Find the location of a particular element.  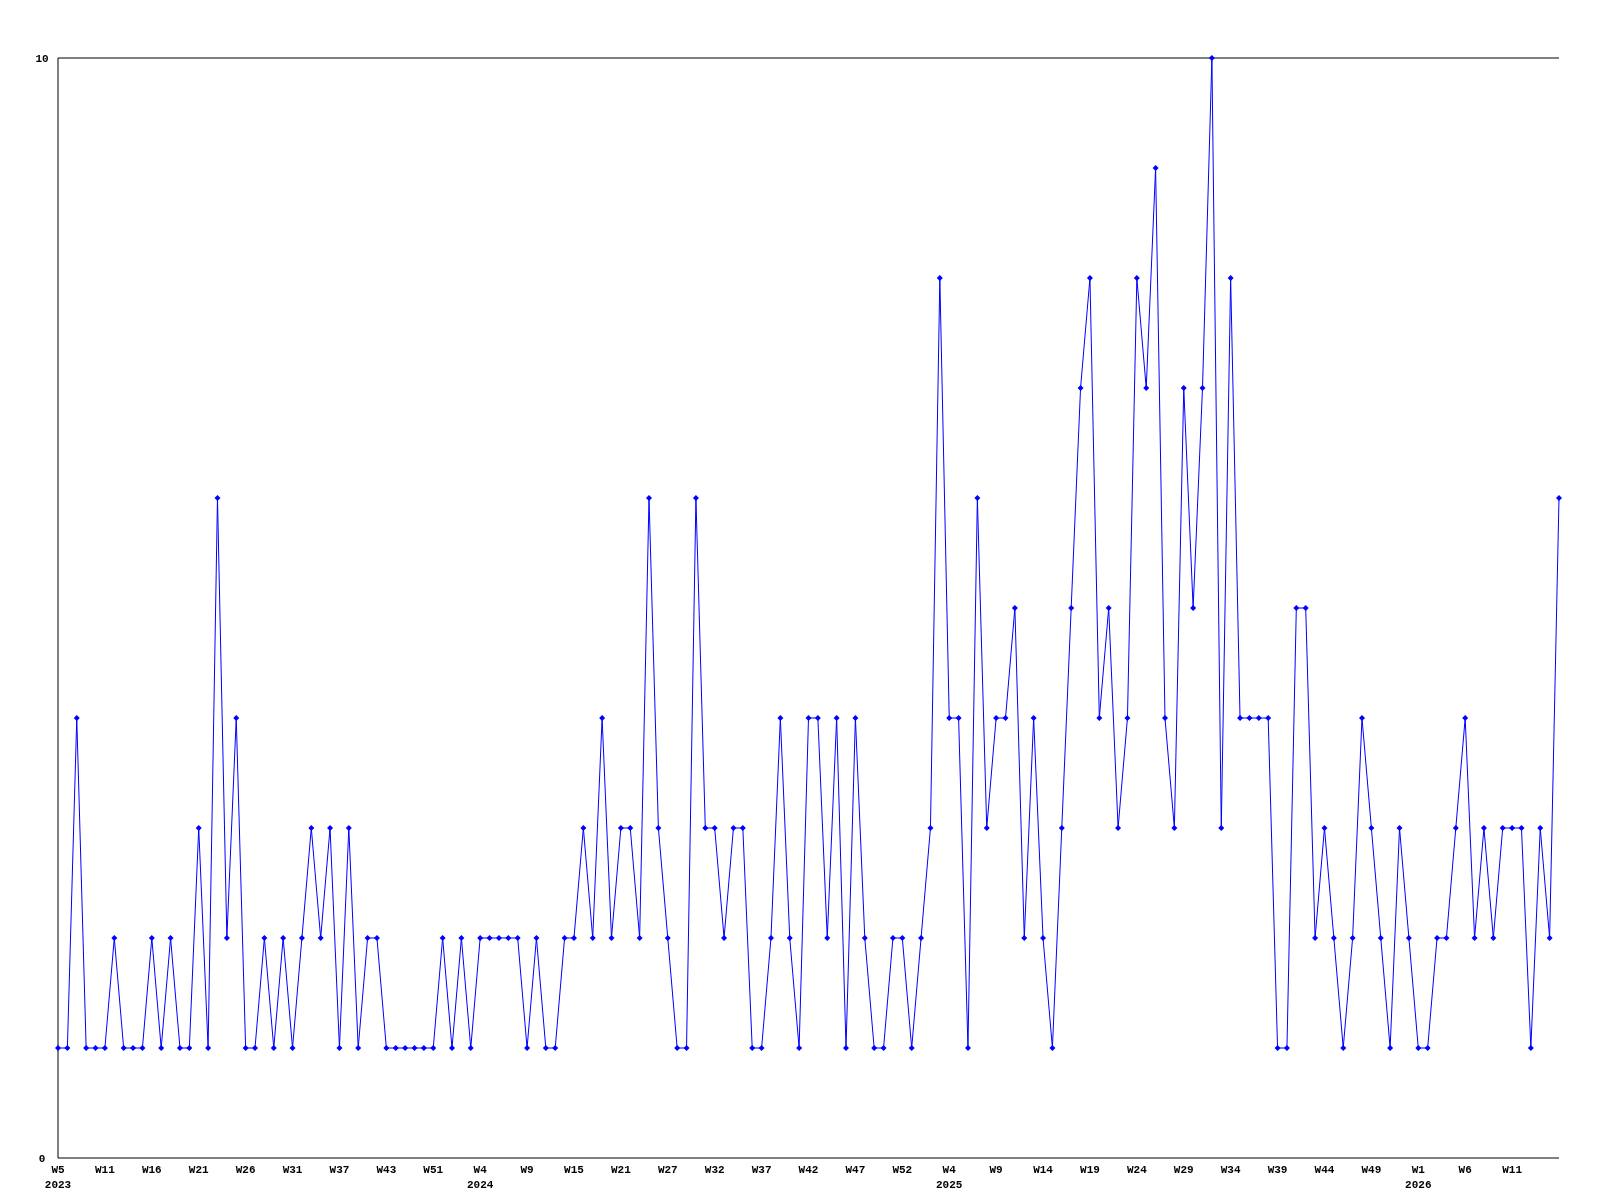

x-tick-label: W47 is located at coordinates (855, 1170).